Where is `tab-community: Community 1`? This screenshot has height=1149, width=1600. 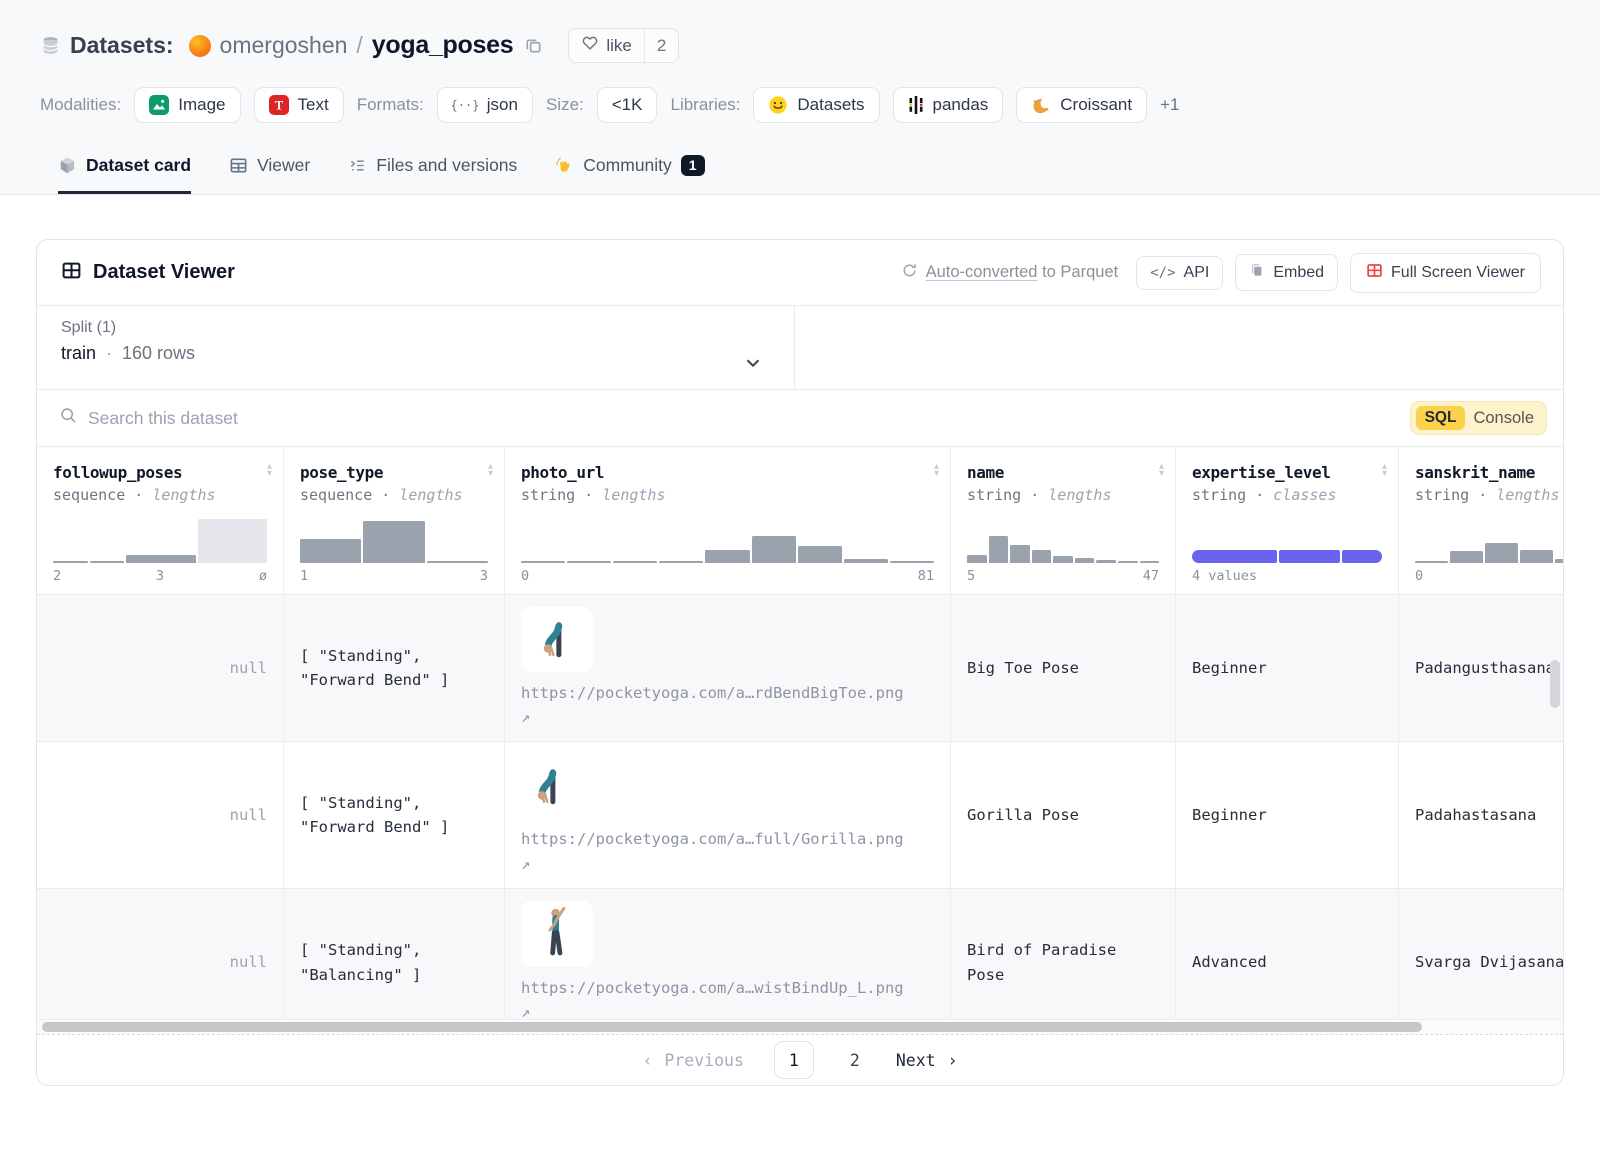
tab-community: Community 1 is located at coordinates (630, 174).